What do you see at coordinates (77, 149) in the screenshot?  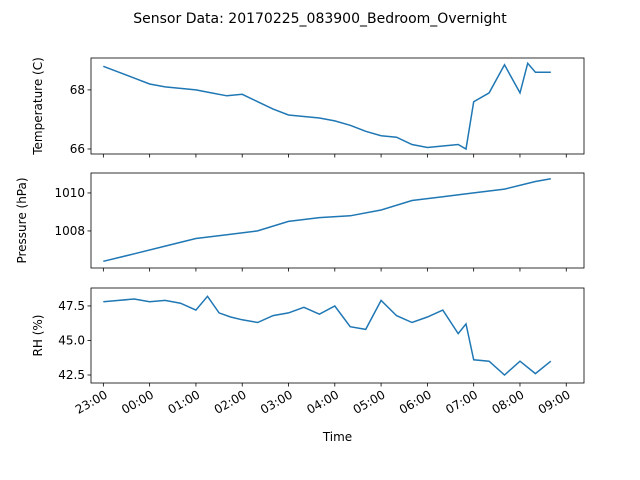 I see `y-tick-label: 66` at bounding box center [77, 149].